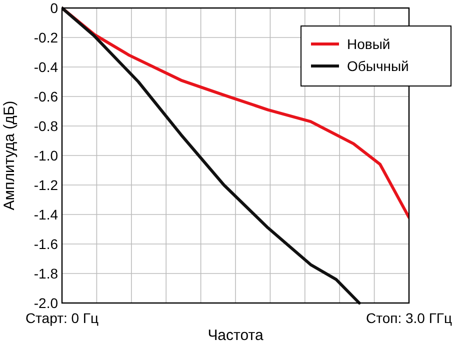  I want to click on y-tick-label: -1.2, so click(46, 185).